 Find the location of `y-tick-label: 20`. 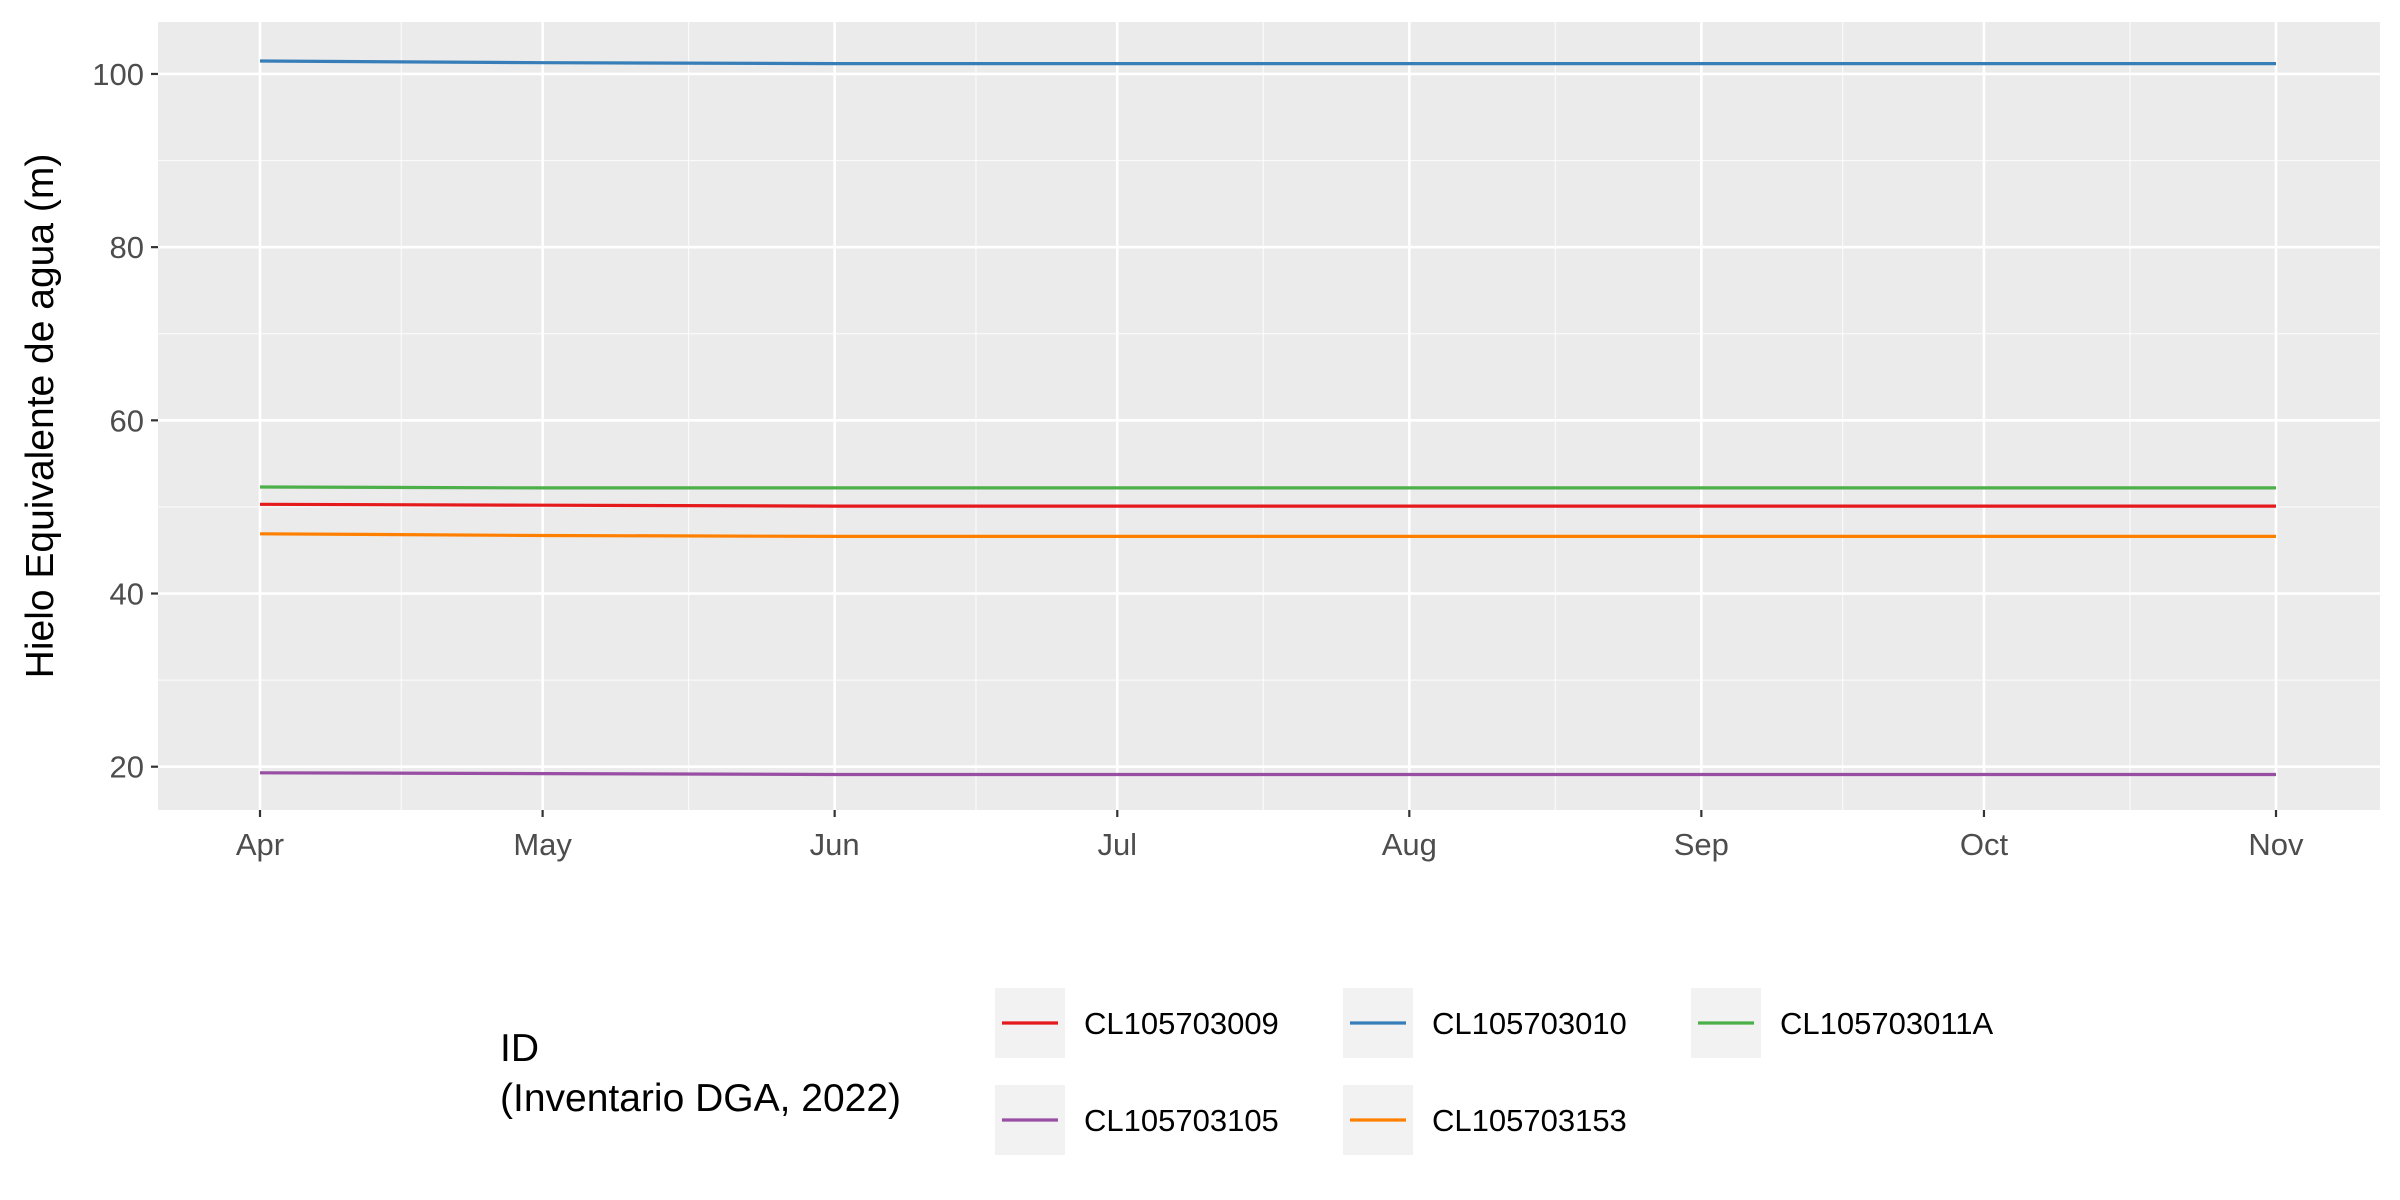

y-tick-label: 20 is located at coordinates (127, 767).